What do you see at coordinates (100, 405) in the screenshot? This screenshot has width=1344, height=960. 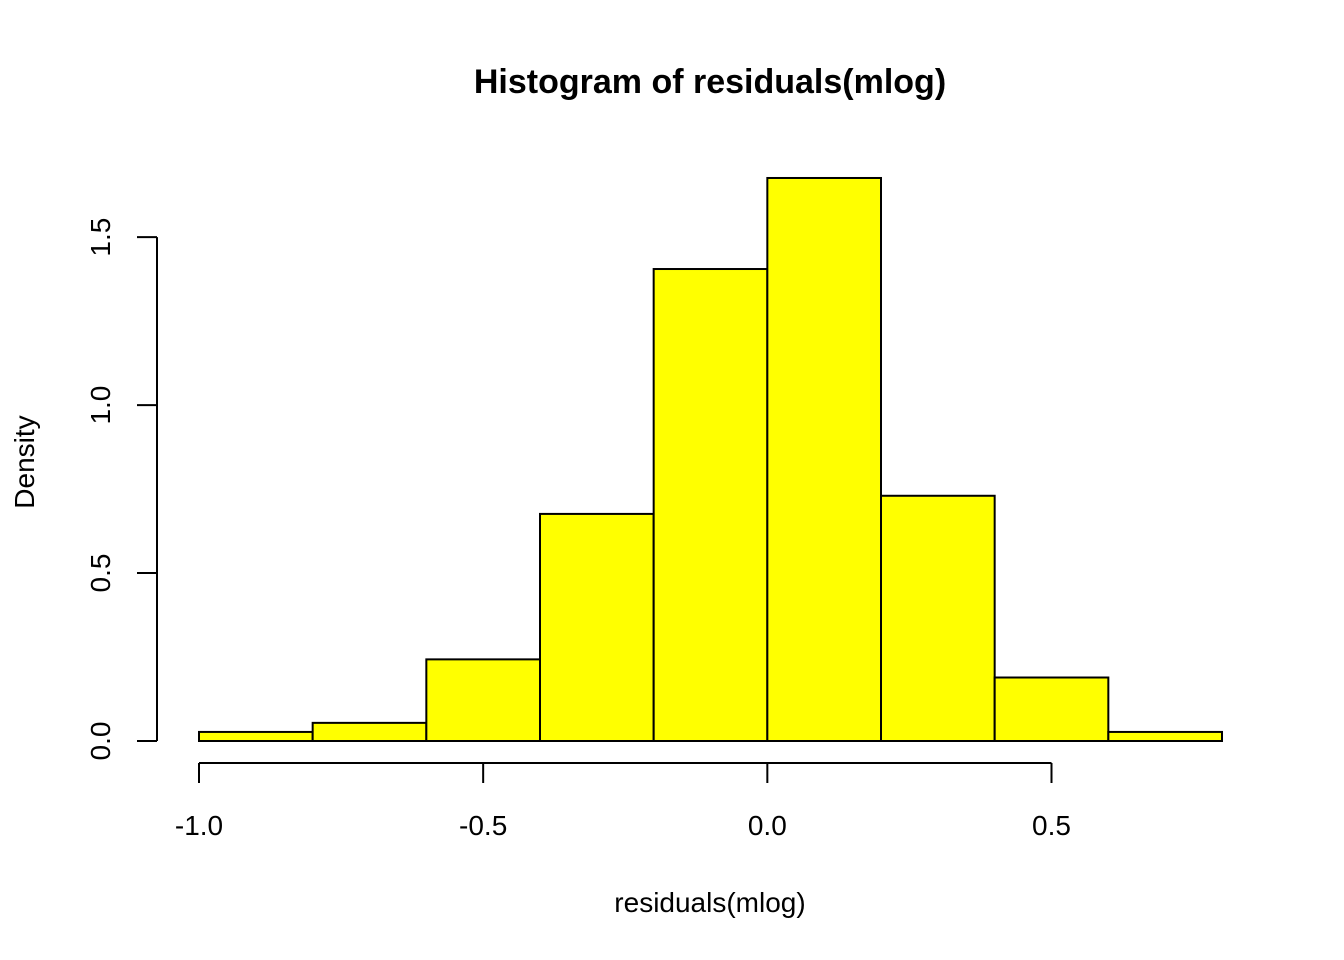 I see `y-tick-label: 1.0` at bounding box center [100, 405].